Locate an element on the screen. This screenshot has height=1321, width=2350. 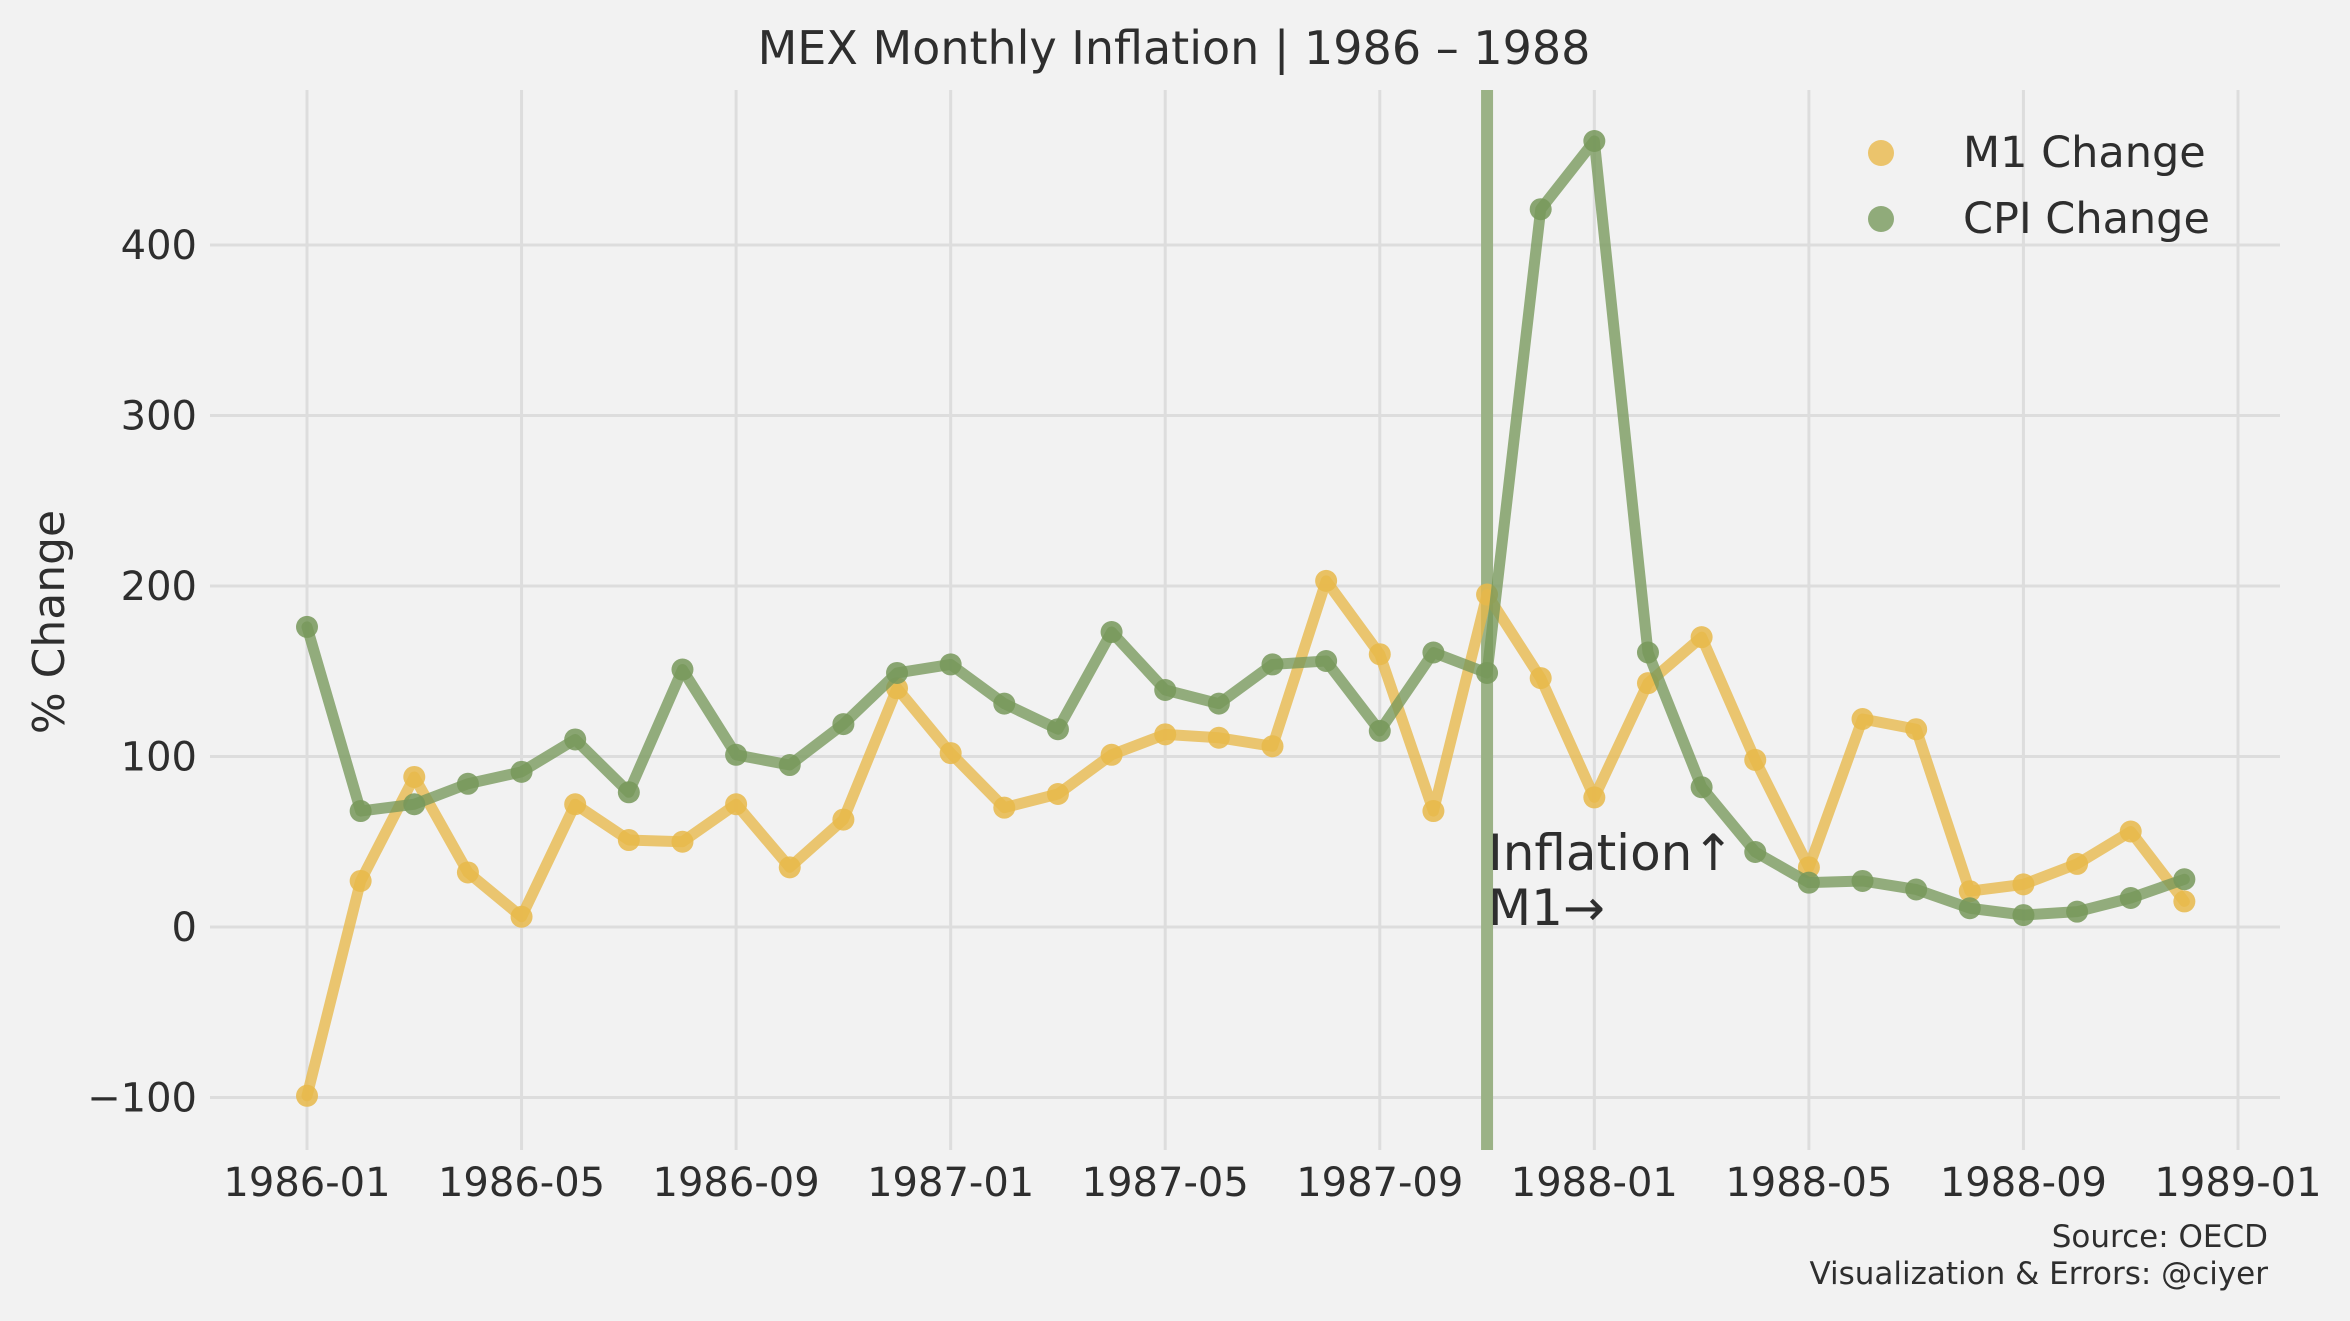
x-tick-label: 1988-01 is located at coordinates (1594, 1183).